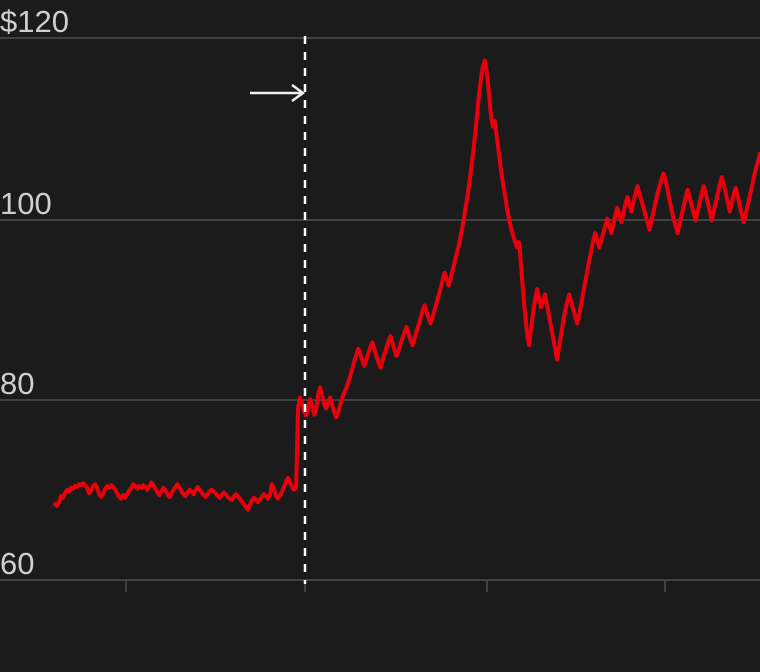 This screenshot has width=760, height=672. I want to click on y-axis-tick-label-60: 60, so click(17, 563).